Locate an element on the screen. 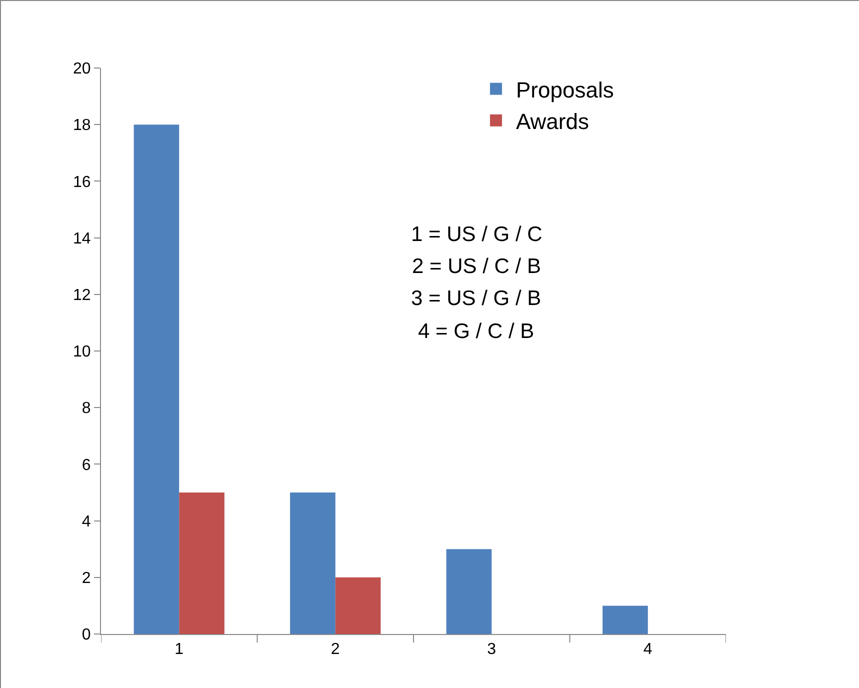 Image resolution: width=859 pixels, height=688 pixels. annotation: 1 = US / G / C is located at coordinates (476, 234).